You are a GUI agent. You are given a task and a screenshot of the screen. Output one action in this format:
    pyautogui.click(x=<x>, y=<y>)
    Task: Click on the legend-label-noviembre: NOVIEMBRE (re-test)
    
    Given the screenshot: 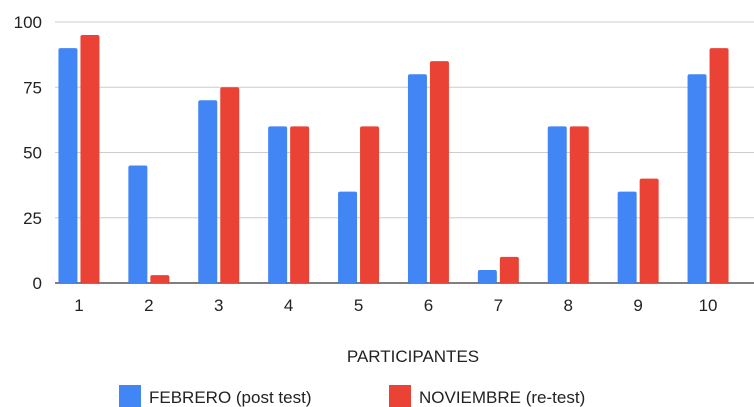 What is the action you would take?
    pyautogui.click(x=502, y=397)
    